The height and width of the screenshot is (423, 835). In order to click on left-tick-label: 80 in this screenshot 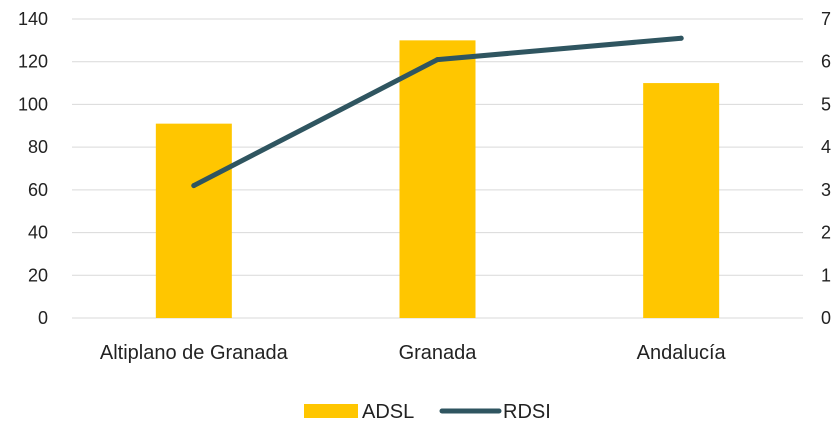, I will do `click(38, 147)`.